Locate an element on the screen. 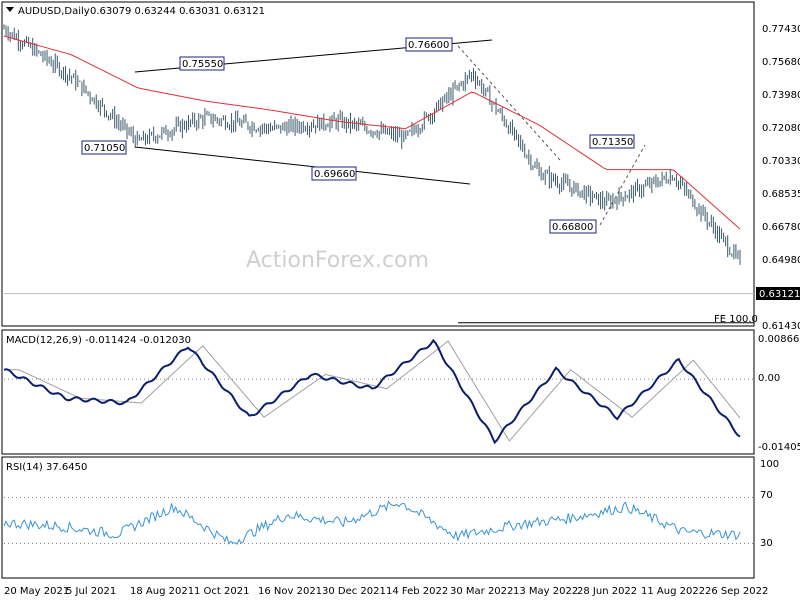  x-tick: 26 Sep 2022 is located at coordinates (736, 591).